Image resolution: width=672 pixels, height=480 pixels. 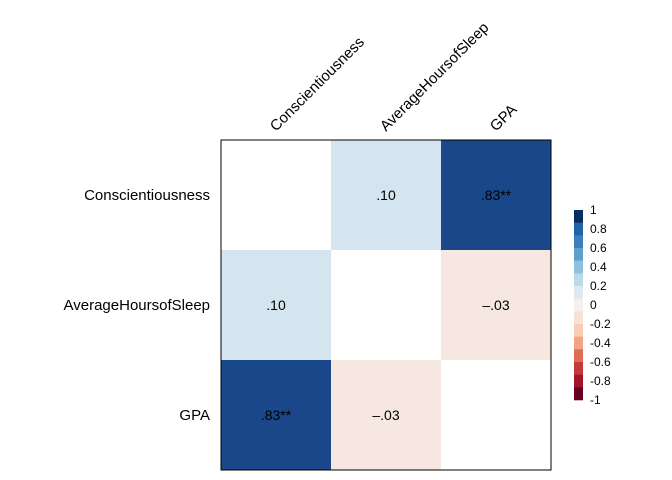 I want to click on color-legend-ticks: 1 0.8 0.6 0.4 0.2 0 -0.2 -0.4 -0.6 -0.8 -1, so click(x=600, y=305).